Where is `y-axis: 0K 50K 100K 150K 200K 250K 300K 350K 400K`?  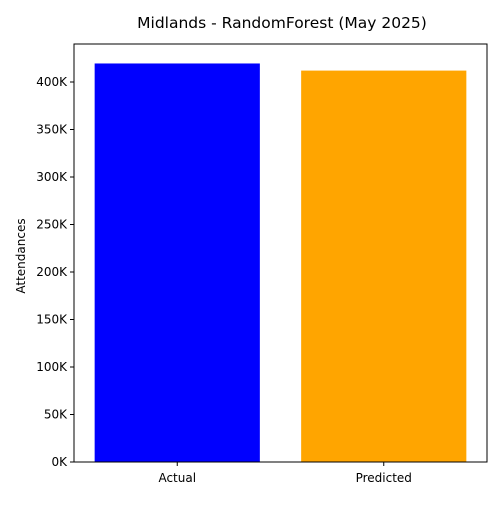 y-axis: 0K 50K 100K 150K 200K 250K 300K 350K 400K is located at coordinates (55, 272).